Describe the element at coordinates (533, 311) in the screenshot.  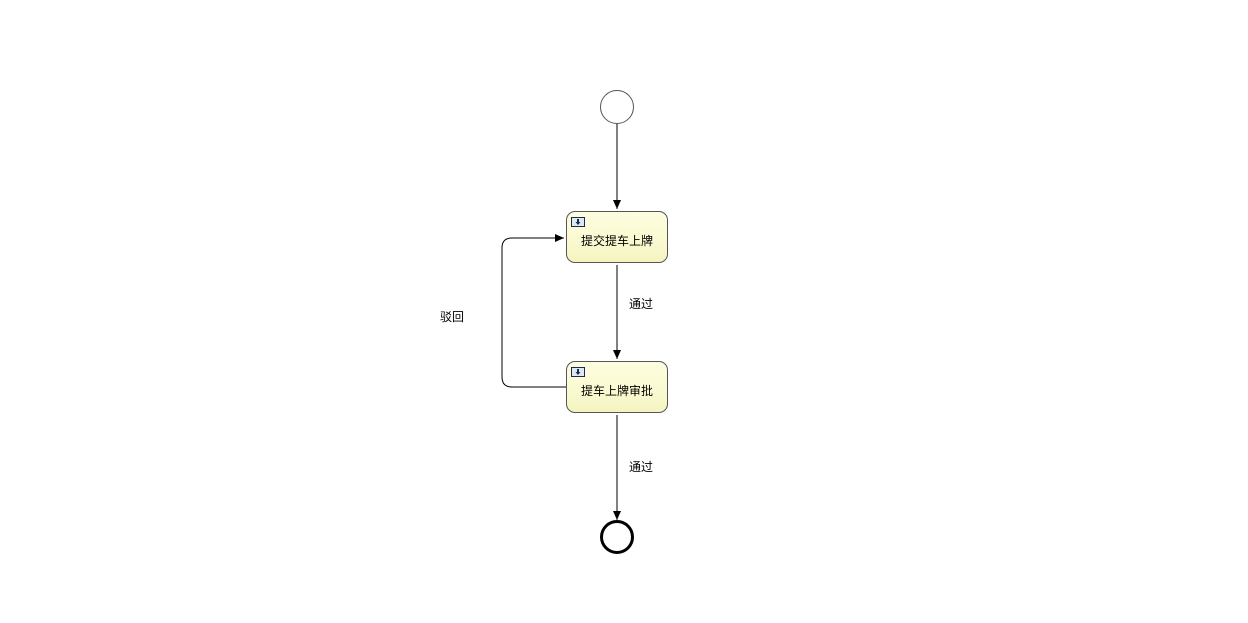
I see `sequence-flow-reject-loop` at that location.